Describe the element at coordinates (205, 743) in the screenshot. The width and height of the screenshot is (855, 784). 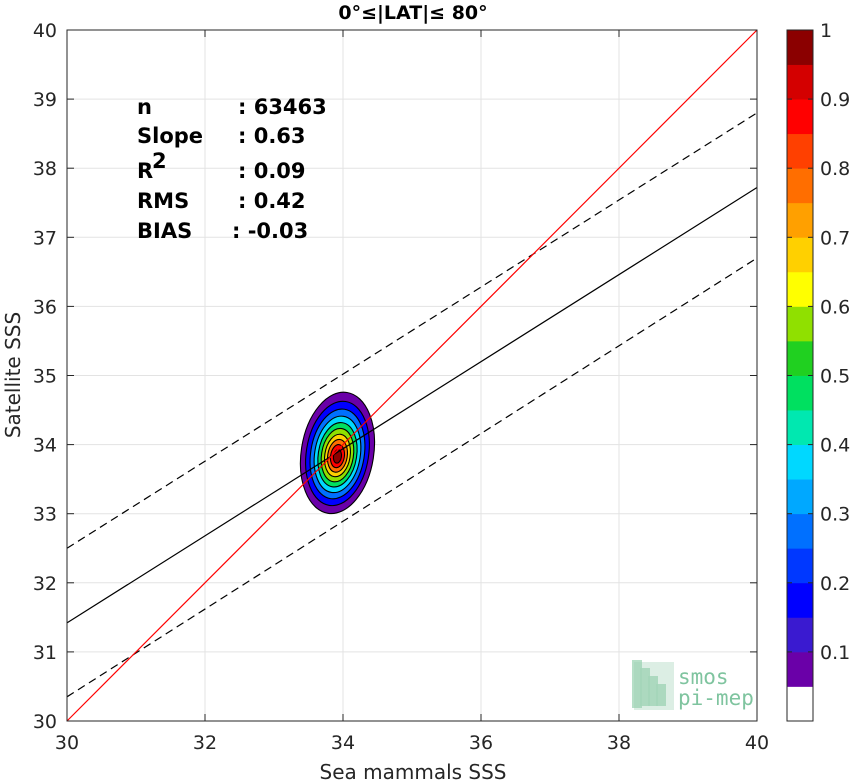
I see `x-tick-label: 32` at that location.